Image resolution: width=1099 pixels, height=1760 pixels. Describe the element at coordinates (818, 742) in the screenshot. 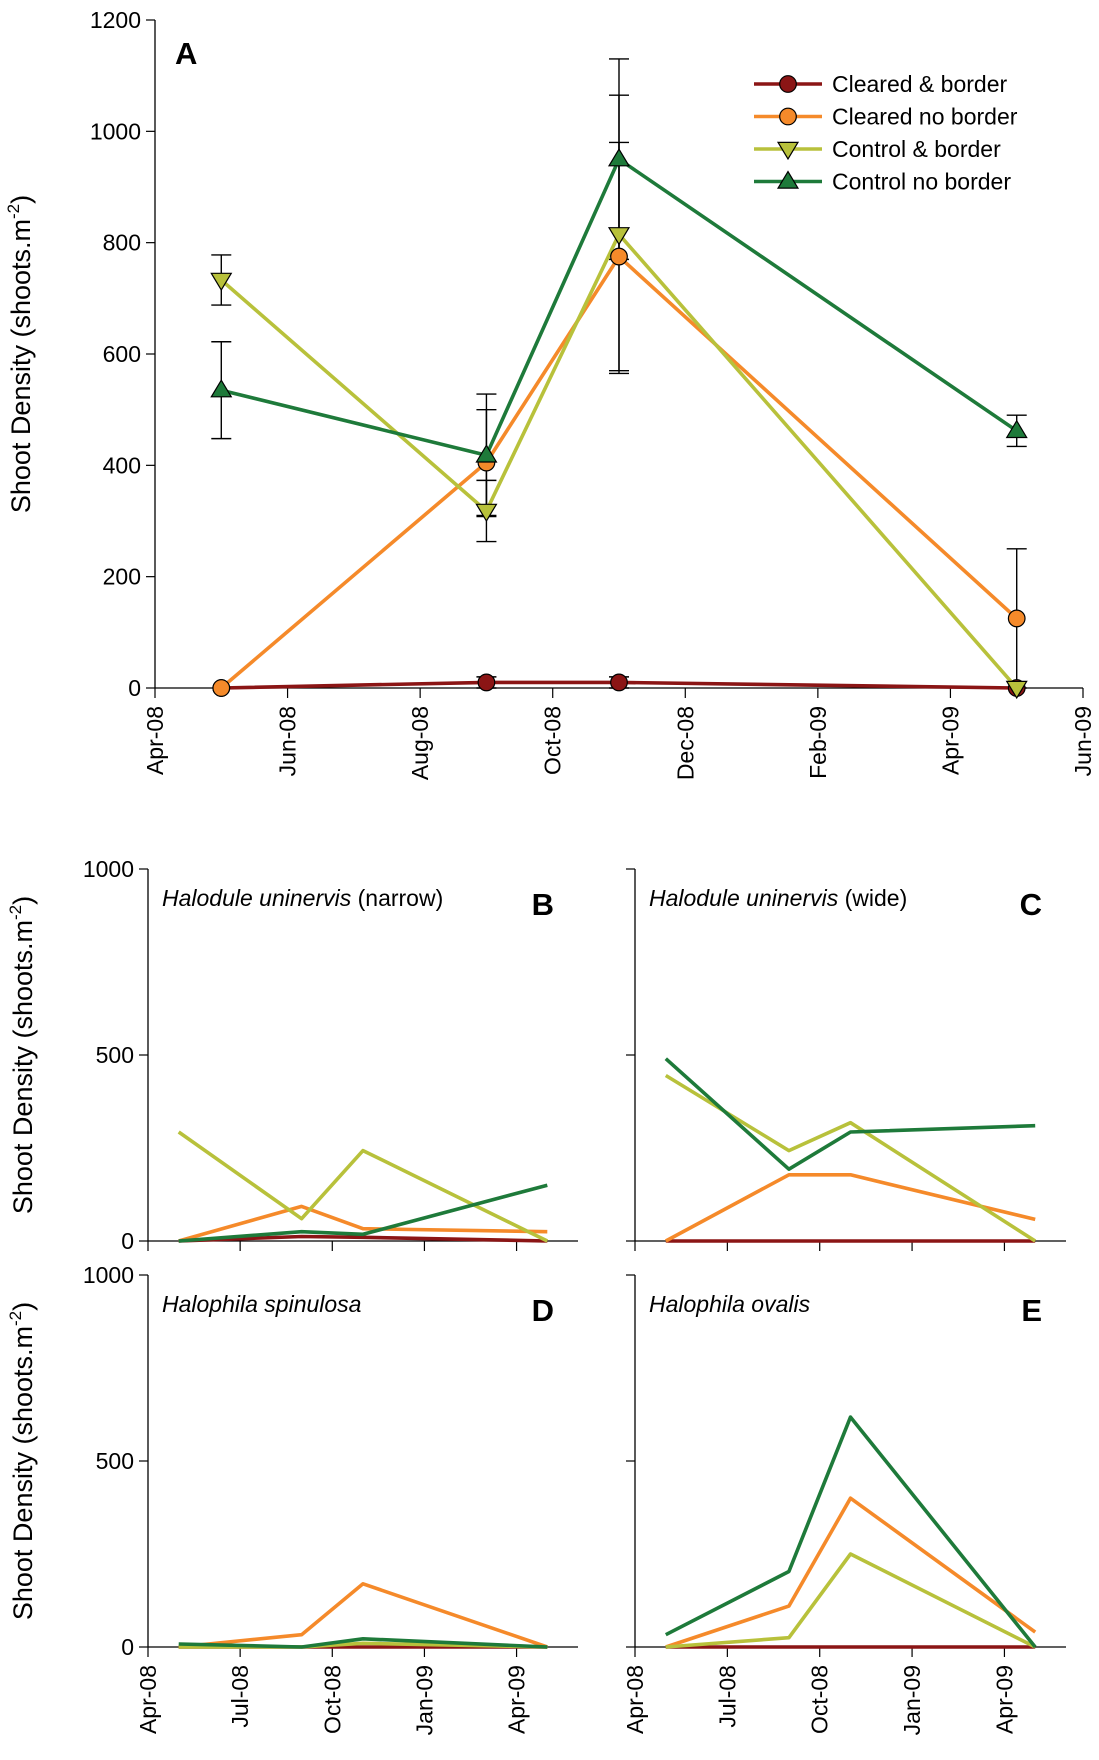

I see `x-tick-label: Feb-09` at that location.